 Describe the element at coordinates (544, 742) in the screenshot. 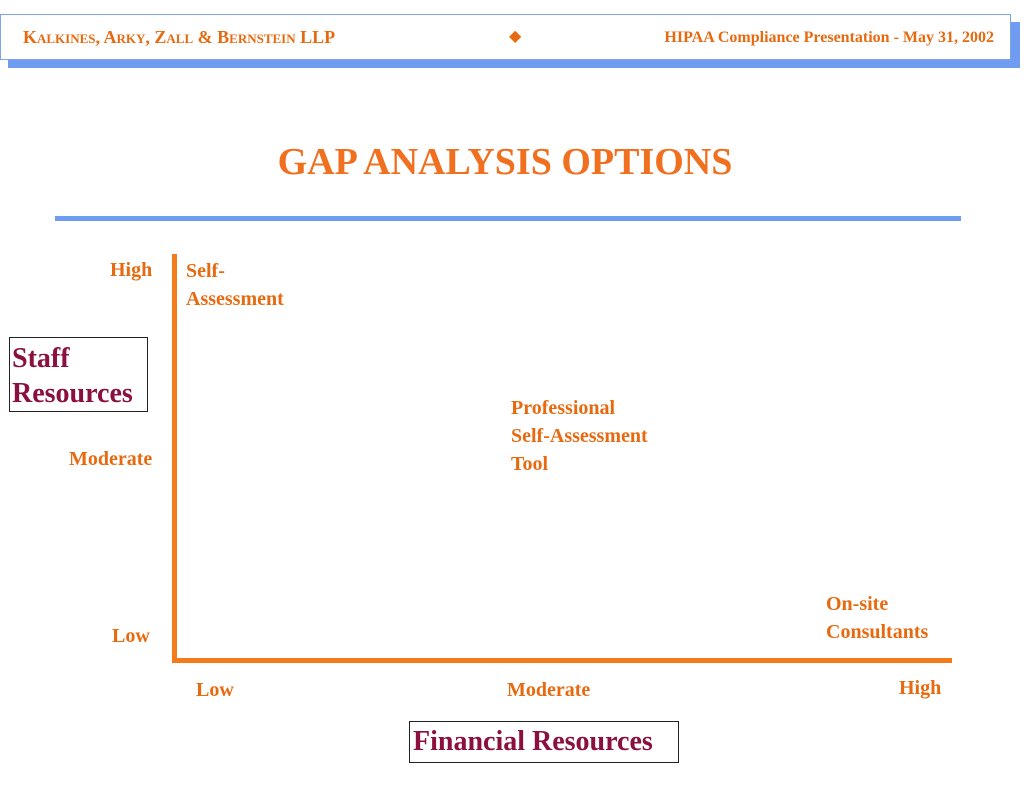

I see `x-axis-title: Financial Resources` at that location.